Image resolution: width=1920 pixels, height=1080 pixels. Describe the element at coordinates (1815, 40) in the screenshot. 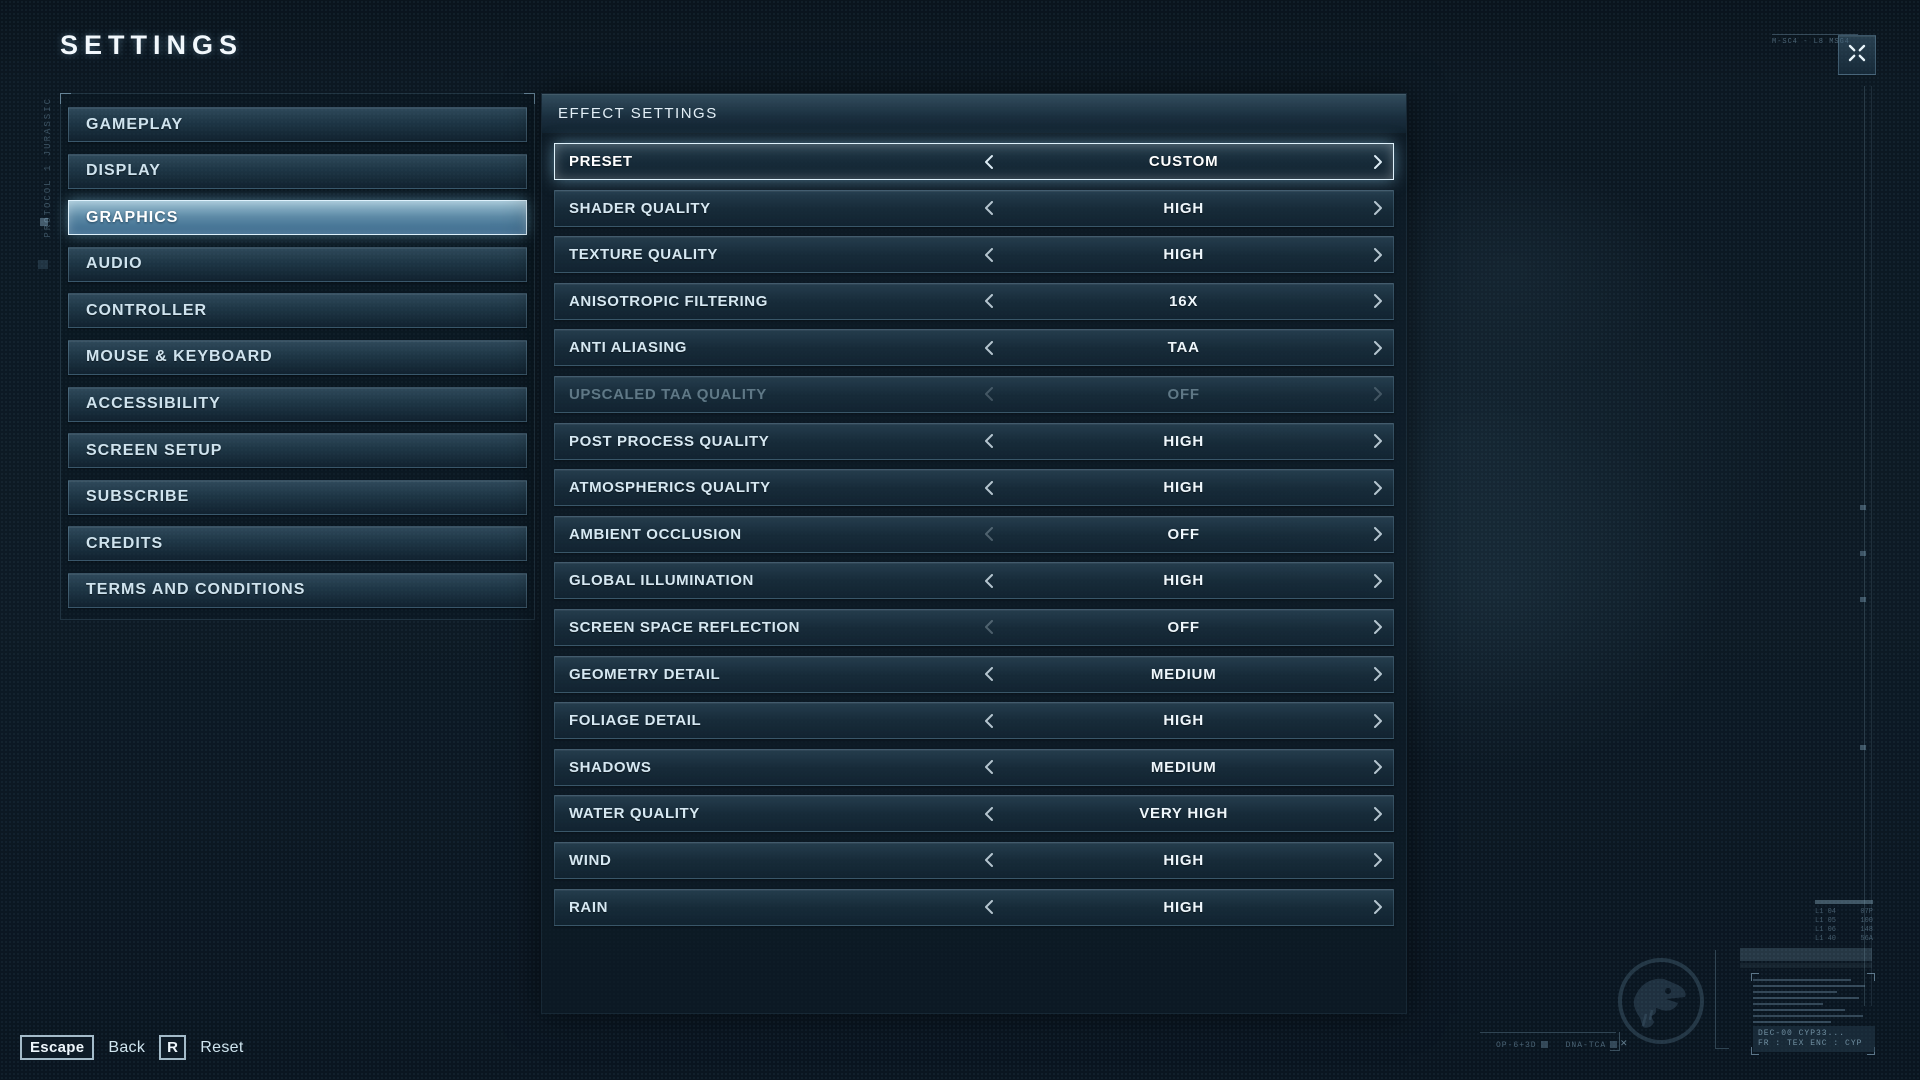

I see `hud-topright-text: M-SC4 - L8 MSG4` at that location.